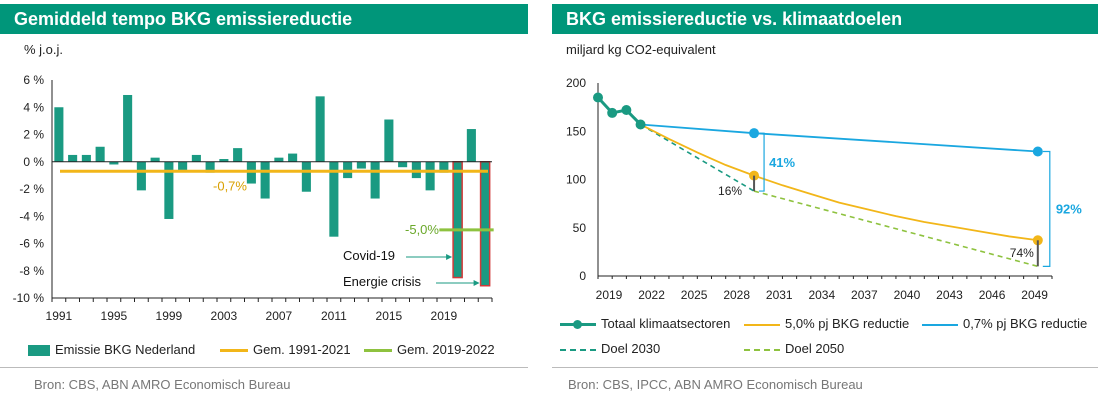 This screenshot has height=408, width=1108. I want to click on total-emissions-point-2020, so click(612, 112).